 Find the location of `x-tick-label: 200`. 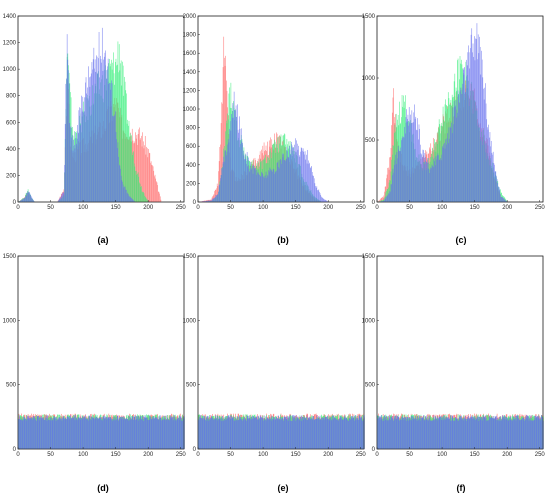

x-tick-label: 200 is located at coordinates (148, 208).